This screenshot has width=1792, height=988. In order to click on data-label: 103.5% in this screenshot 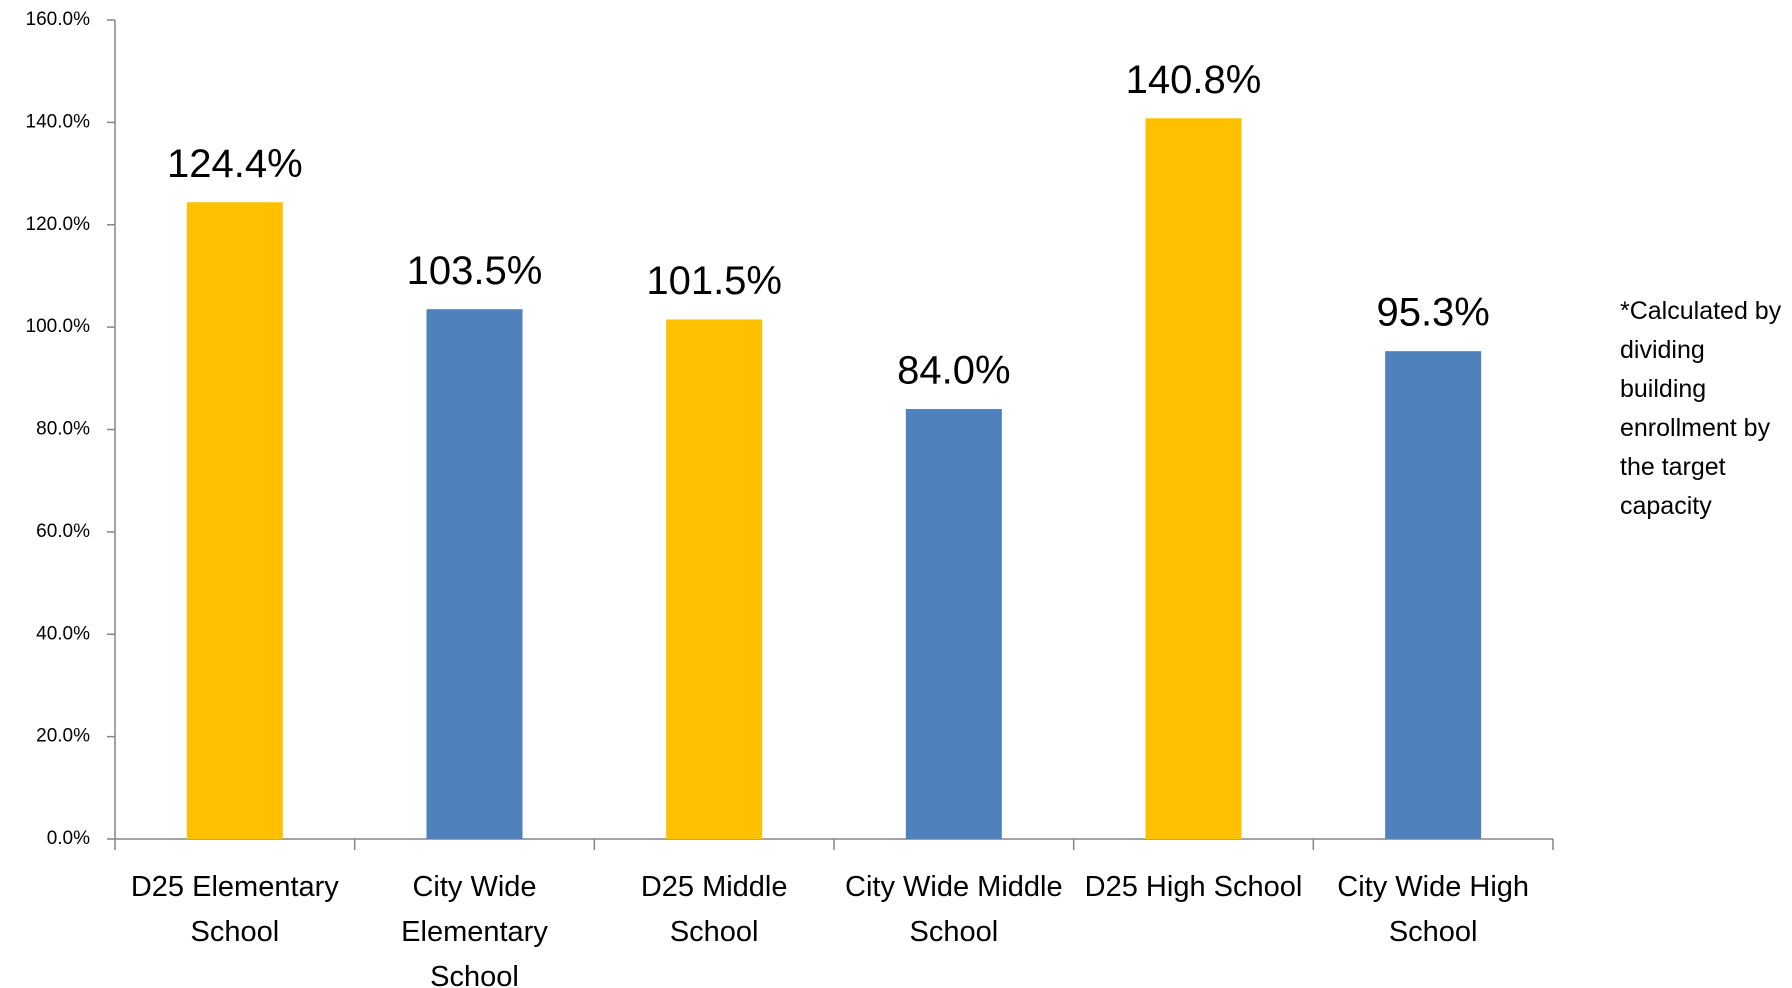, I will do `click(475, 271)`.